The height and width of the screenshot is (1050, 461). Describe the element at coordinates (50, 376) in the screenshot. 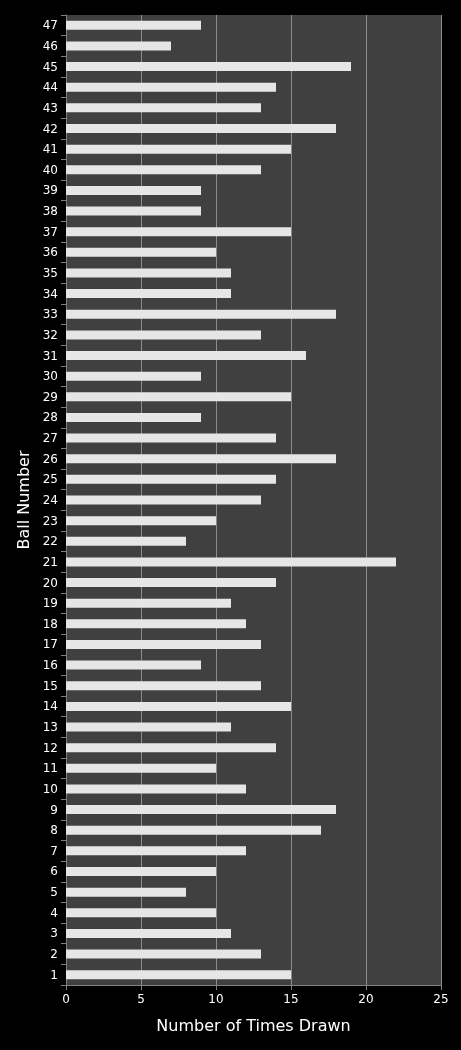

I see `y-tick-label: 30` at that location.